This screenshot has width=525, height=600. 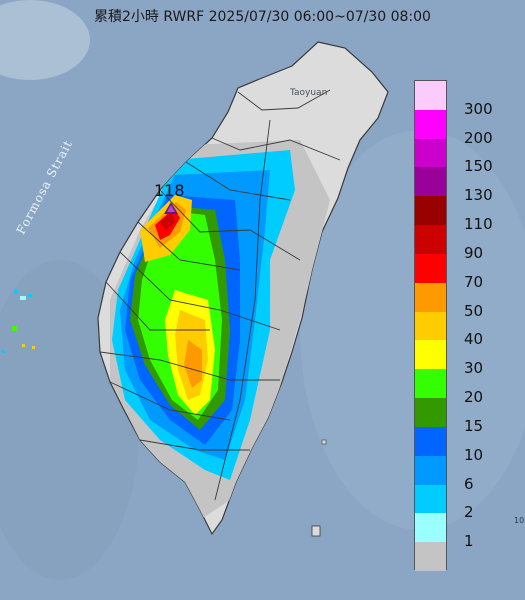 What do you see at coordinates (474, 368) in the screenshot?
I see `legend-label: 30` at bounding box center [474, 368].